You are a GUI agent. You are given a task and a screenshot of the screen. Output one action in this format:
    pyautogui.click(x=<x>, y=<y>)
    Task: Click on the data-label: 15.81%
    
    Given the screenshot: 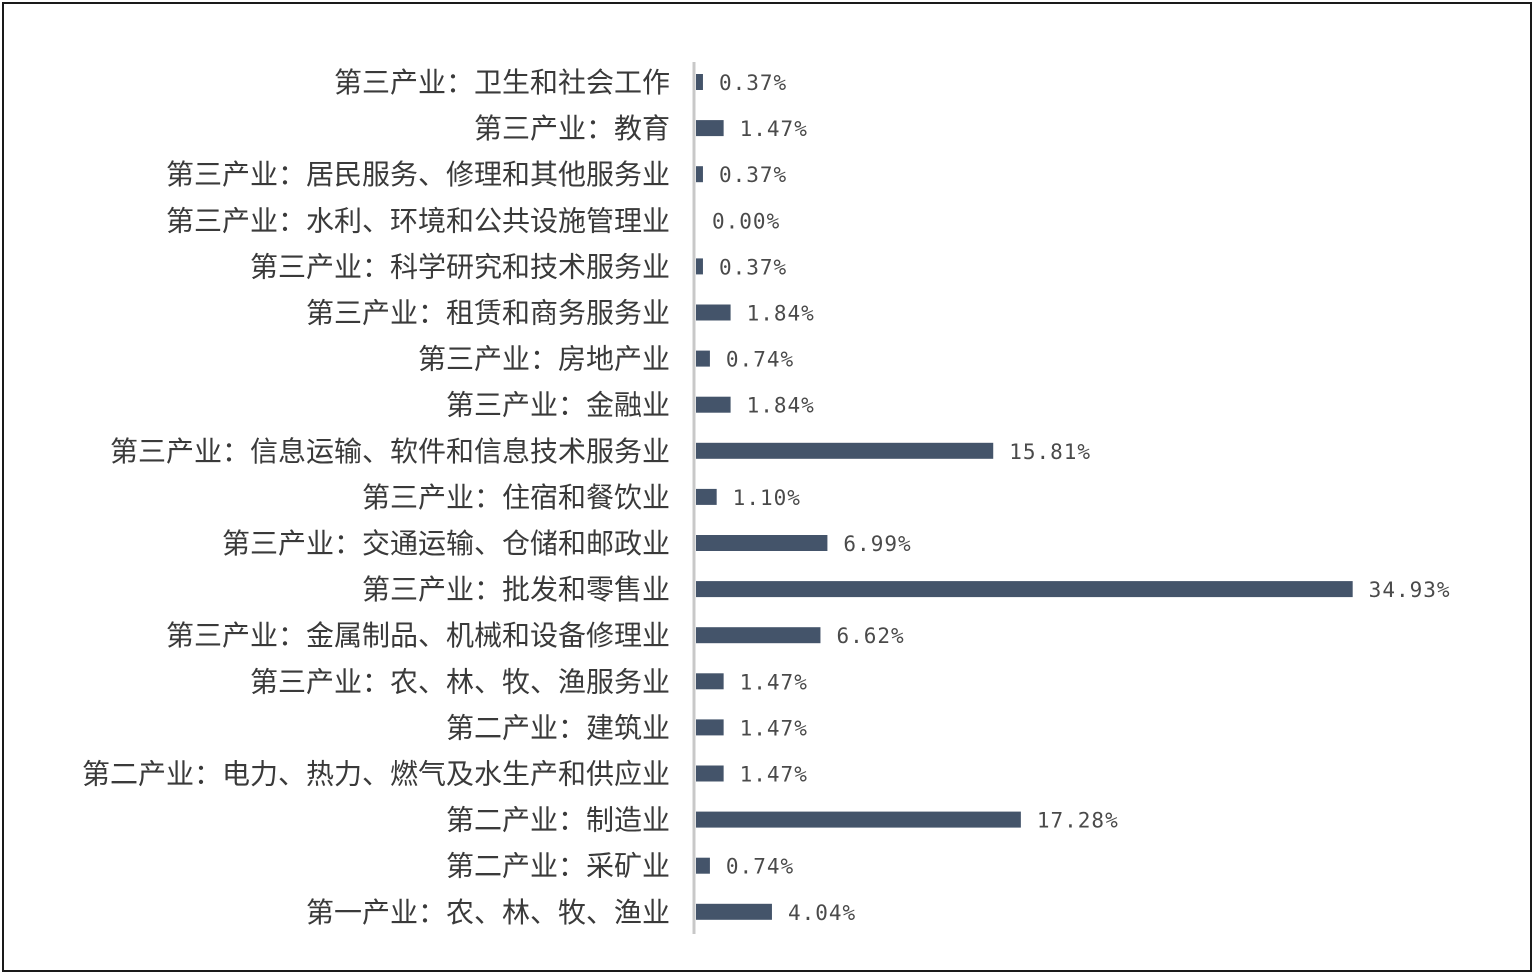 What is the action you would take?
    pyautogui.click(x=1050, y=452)
    